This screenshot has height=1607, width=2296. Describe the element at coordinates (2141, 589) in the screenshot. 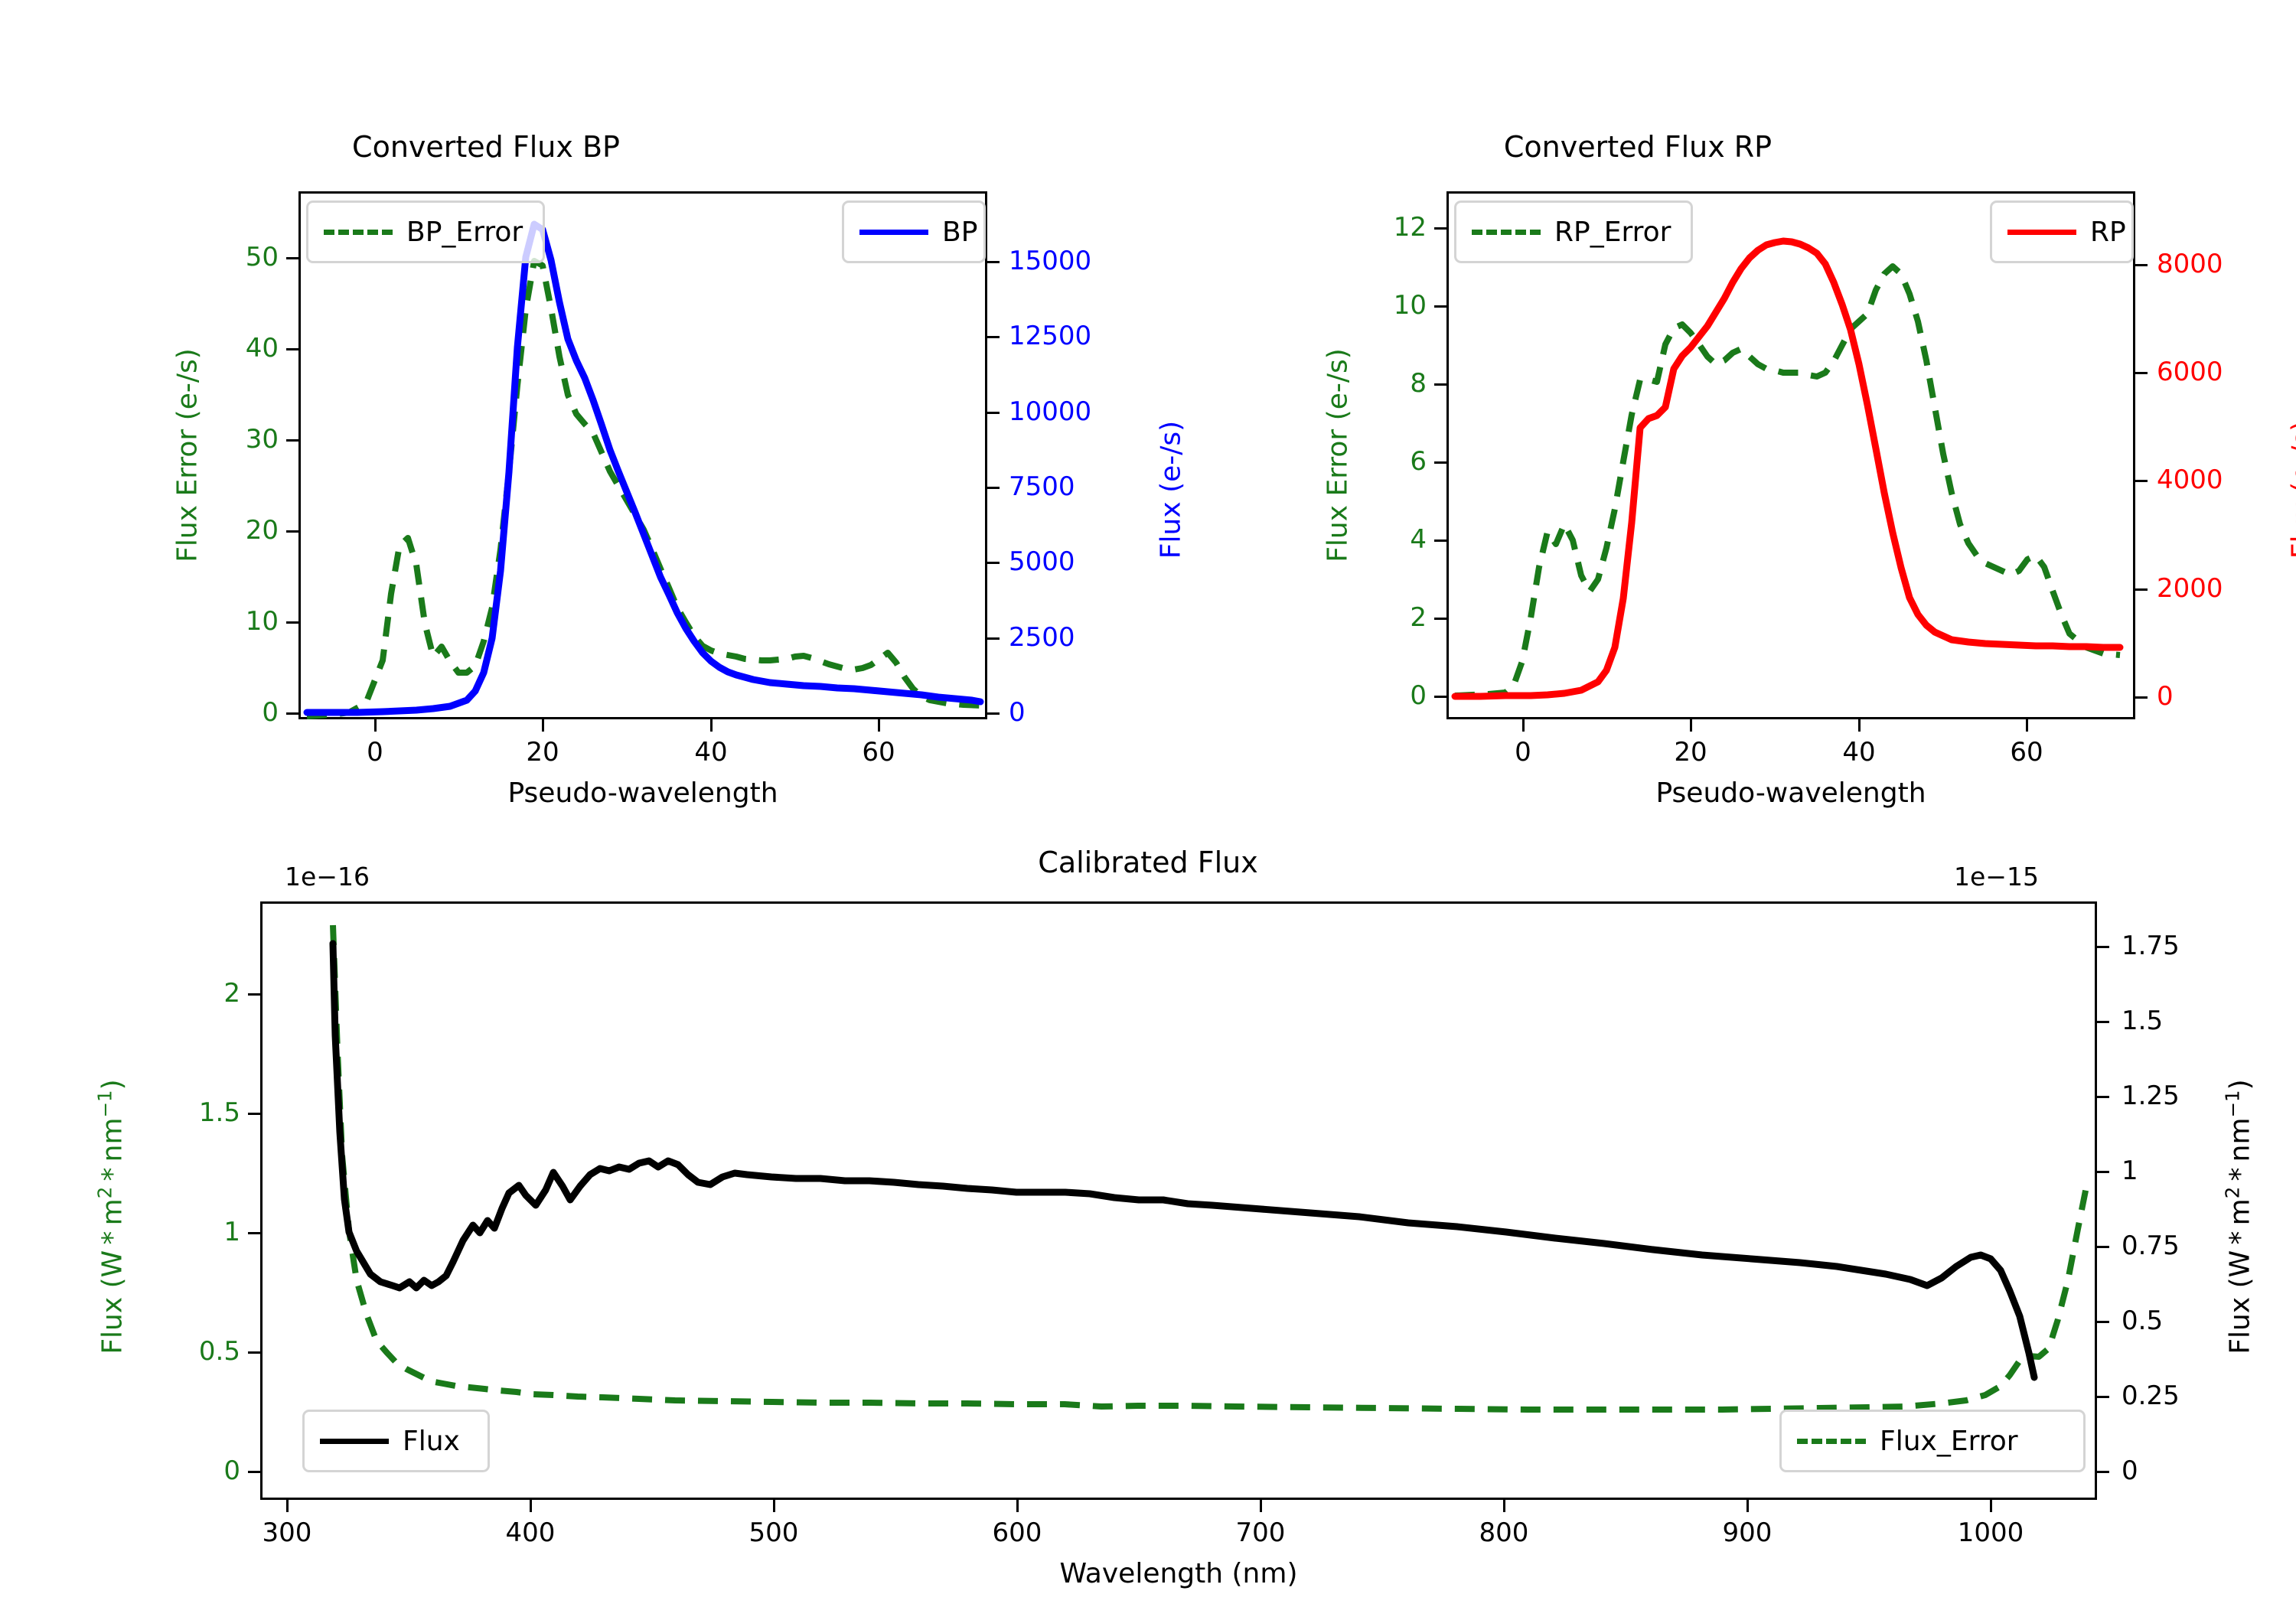

I see `rp-y2tick-mark-2000` at that location.